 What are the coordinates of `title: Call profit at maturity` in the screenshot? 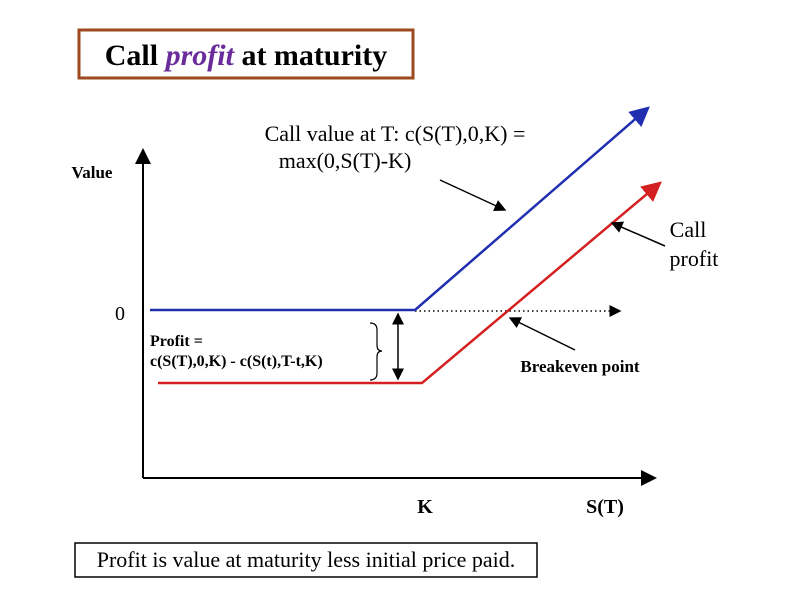 It's located at (246, 55).